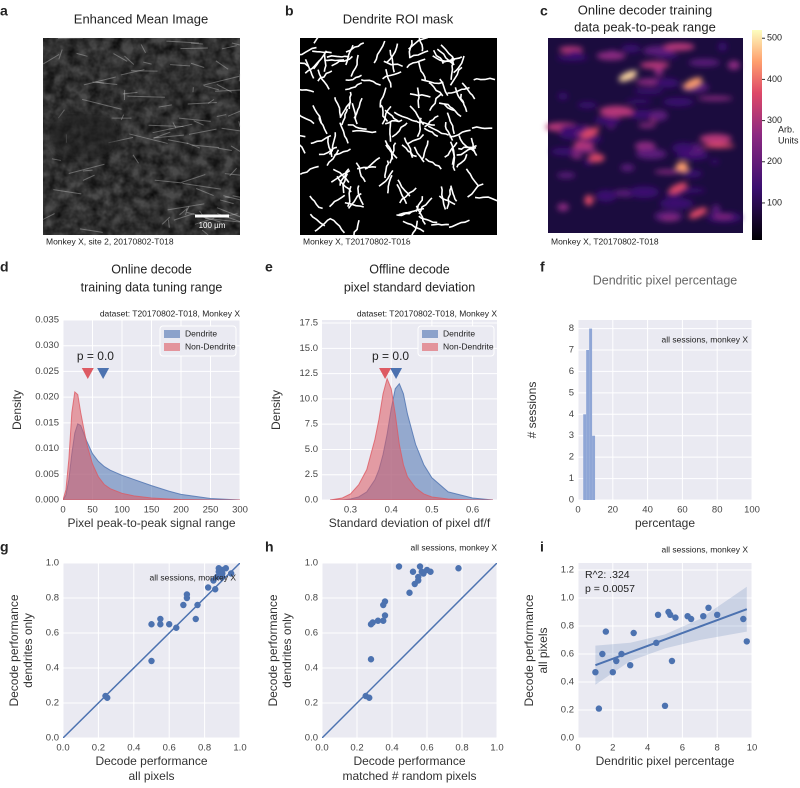 The image size is (800, 788). Describe the element at coordinates (204, 748) in the screenshot. I see `x-tick-label: 0.8` at that location.